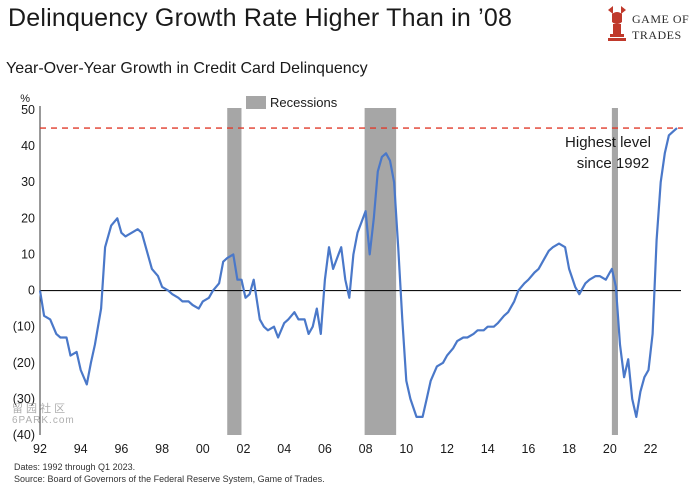 The width and height of the screenshot is (690, 501). Describe the element at coordinates (24, 399) in the screenshot. I see `y-tick-label: (30)` at that location.